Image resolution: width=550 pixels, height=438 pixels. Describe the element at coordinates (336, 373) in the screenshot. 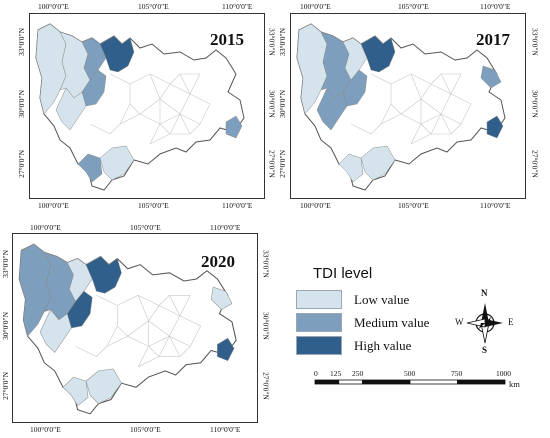

I see `scale-label-125: 125` at that location.